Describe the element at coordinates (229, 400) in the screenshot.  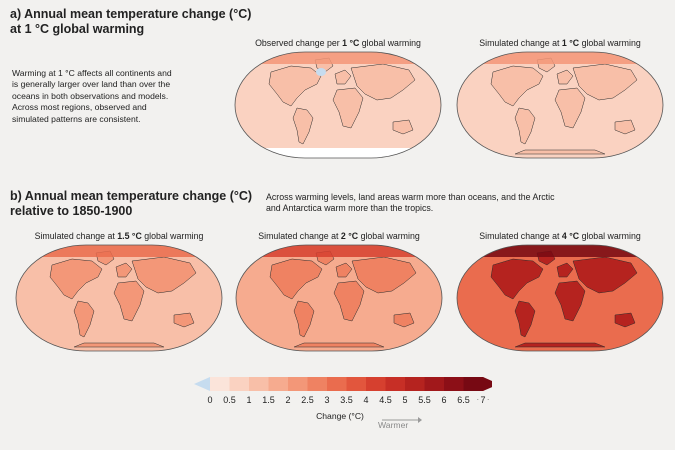
I see `colorbar-tick-label: 0.5` at that location.